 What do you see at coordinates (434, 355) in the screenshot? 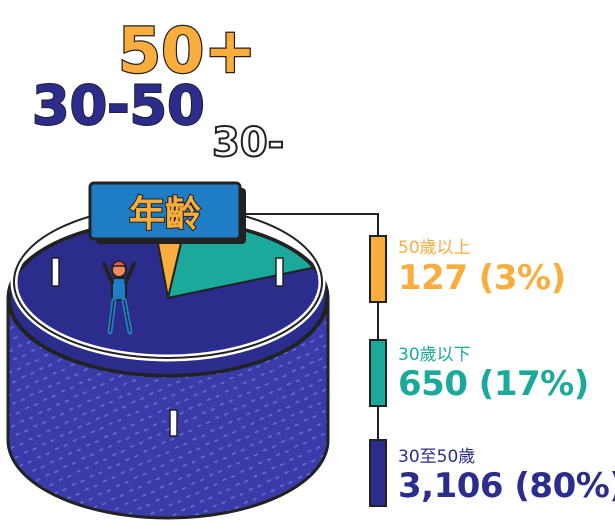
I see `legend-label-under-30: 30歲以下` at bounding box center [434, 355].